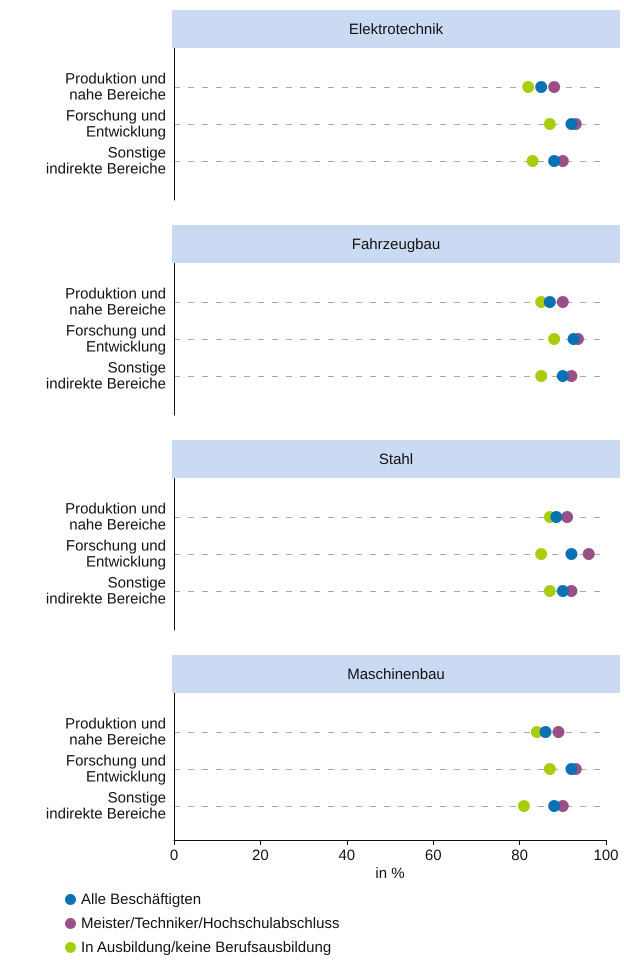 This screenshot has width=624, height=960. Describe the element at coordinates (141, 899) in the screenshot. I see `legend-label: Alle Beschäftigten` at that location.